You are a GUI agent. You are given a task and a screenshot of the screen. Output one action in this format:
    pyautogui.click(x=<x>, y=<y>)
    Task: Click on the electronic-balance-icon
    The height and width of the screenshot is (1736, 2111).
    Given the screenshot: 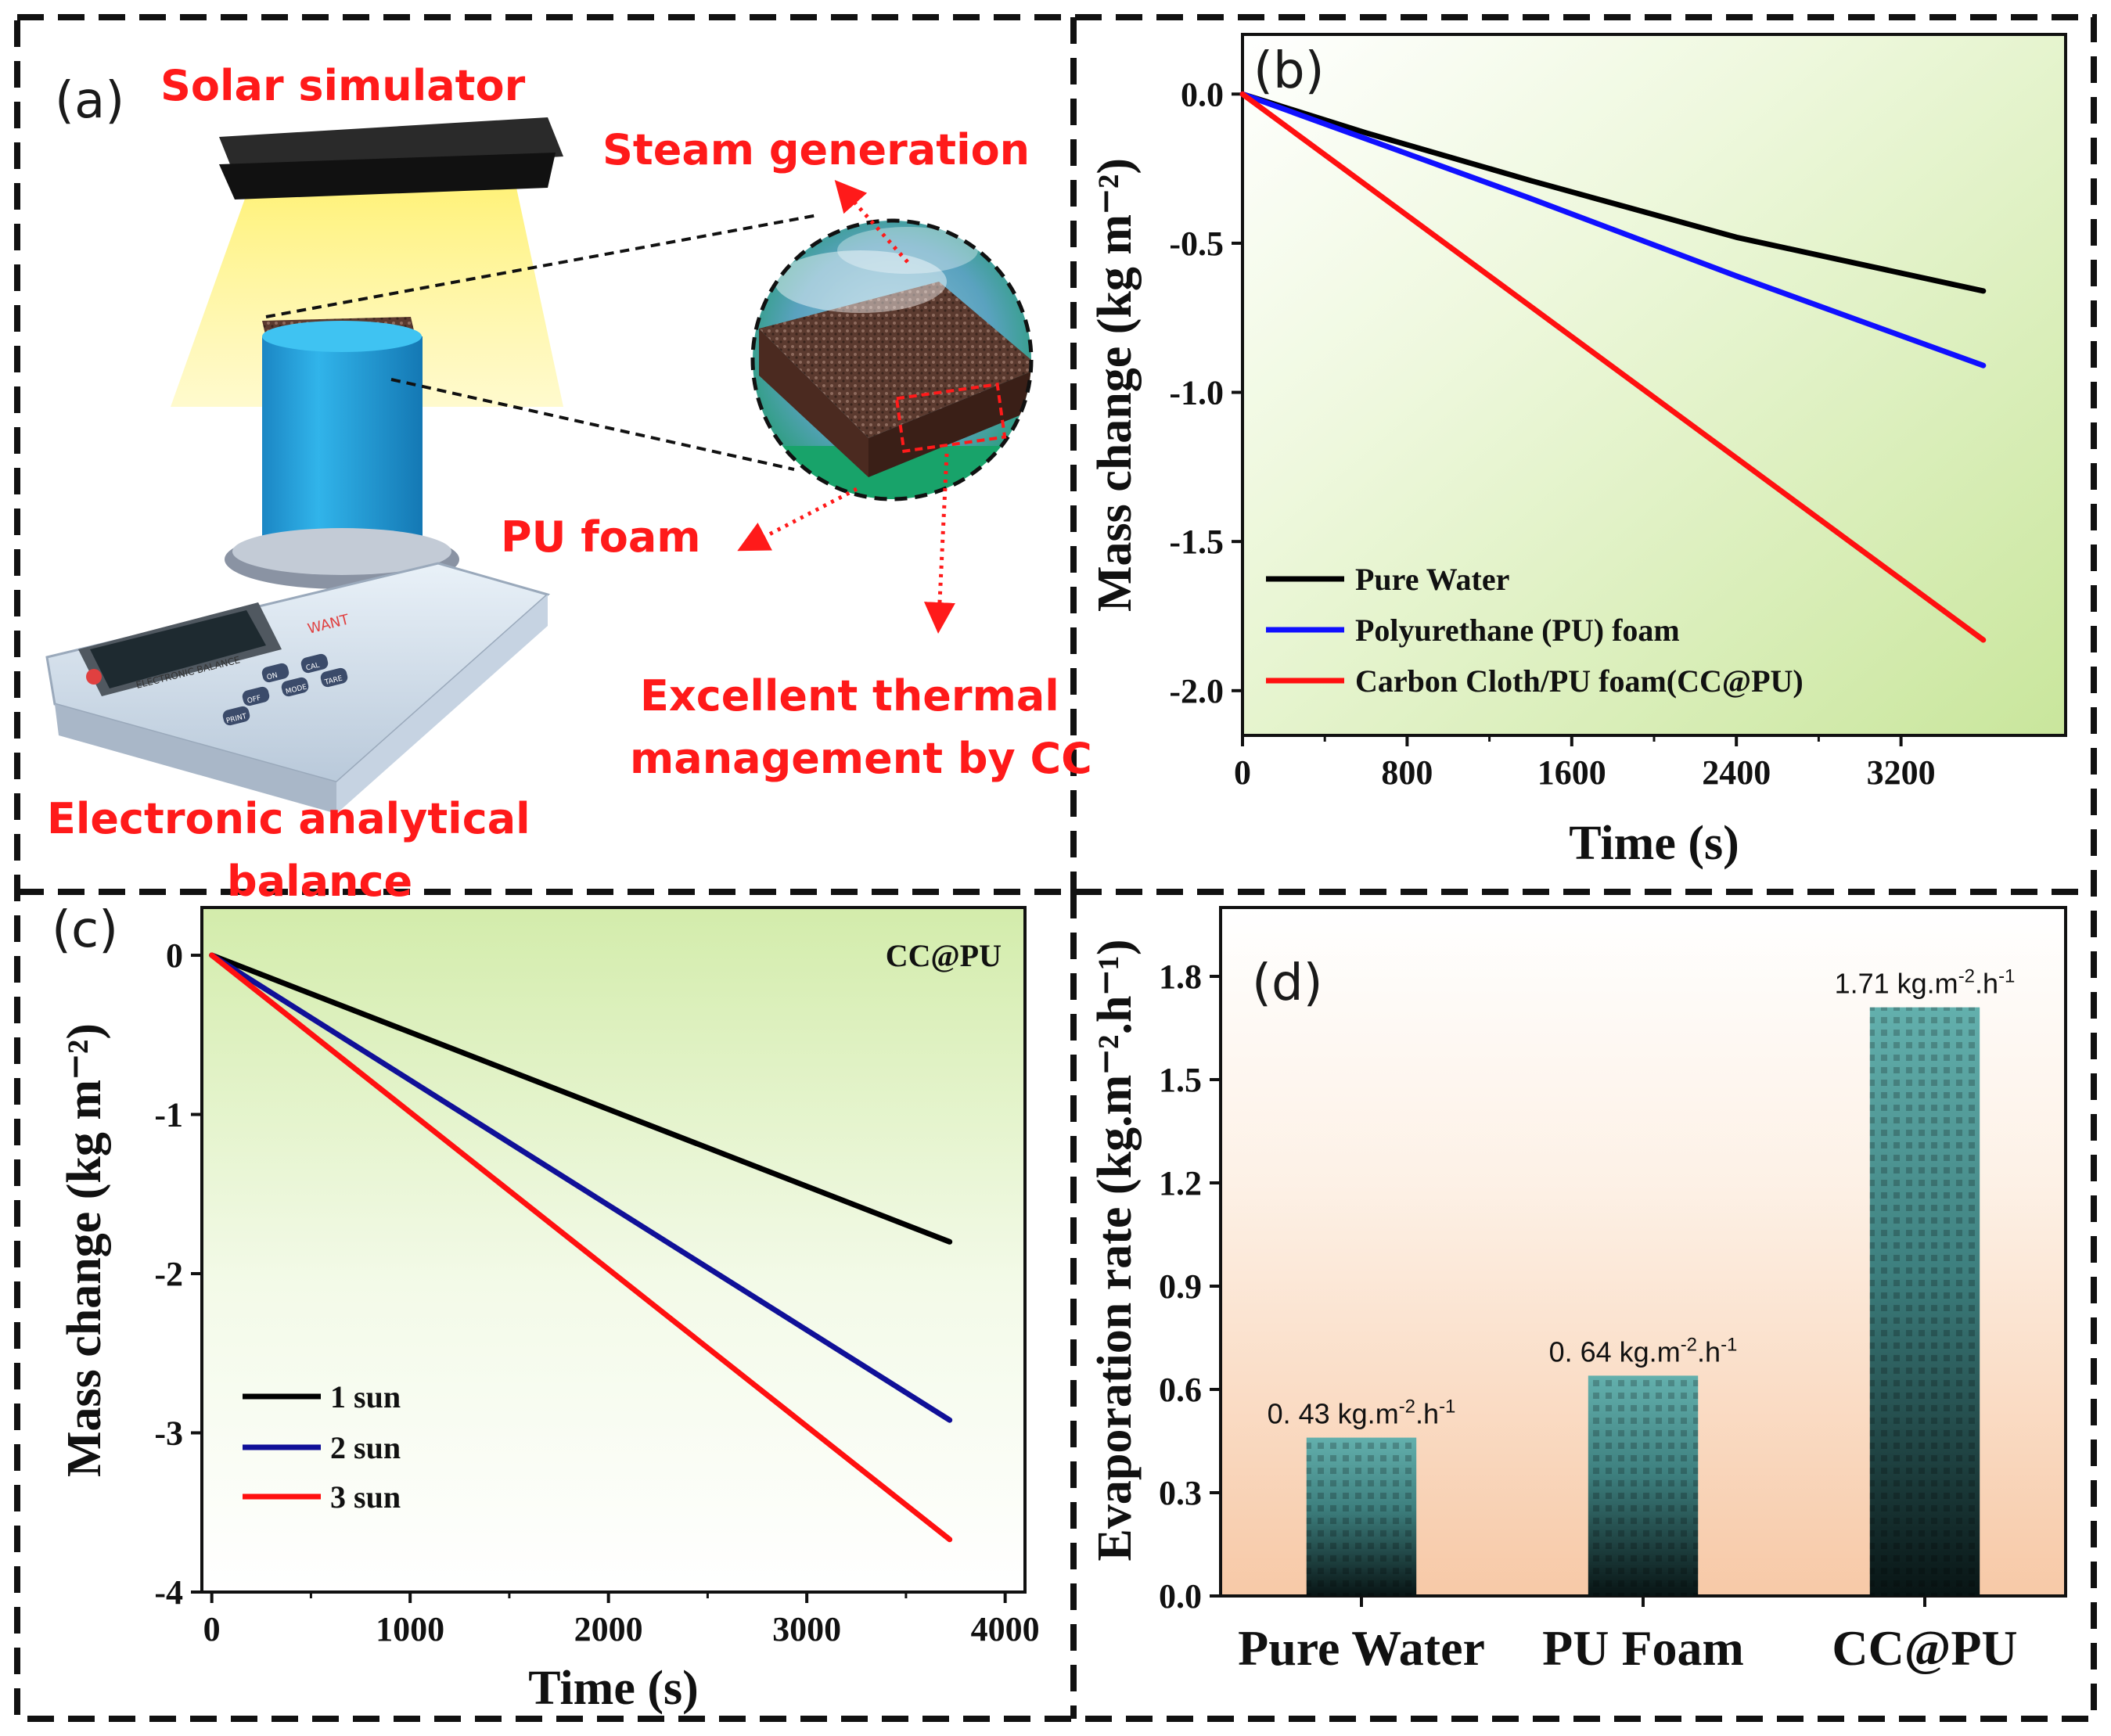 What is the action you would take?
    pyautogui.click(x=298, y=688)
    